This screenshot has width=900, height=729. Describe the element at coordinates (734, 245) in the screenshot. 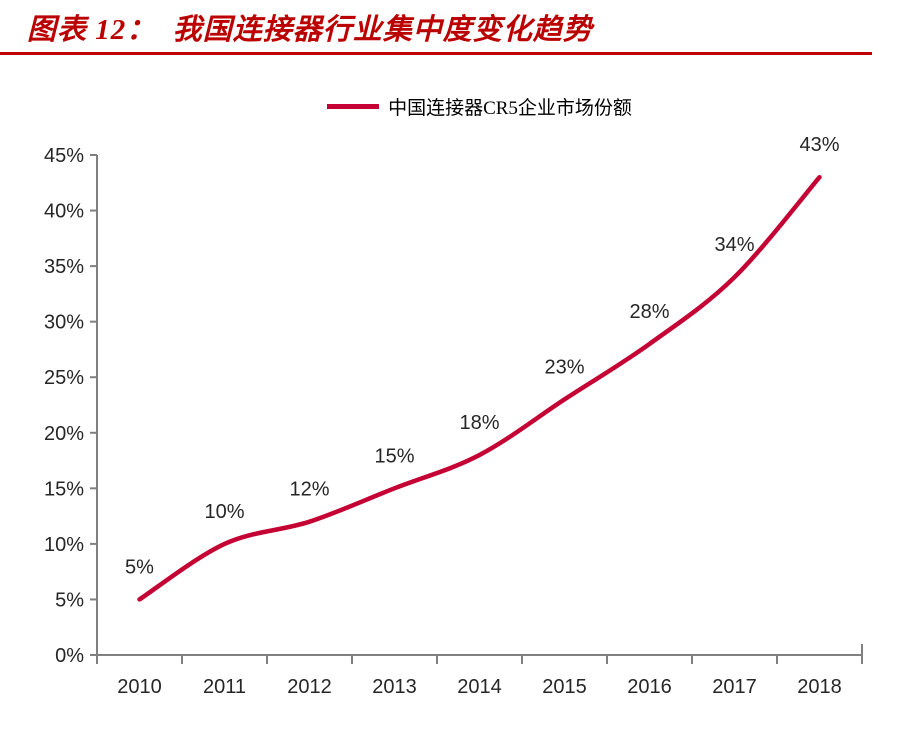

I see `data-label: 34%` at that location.